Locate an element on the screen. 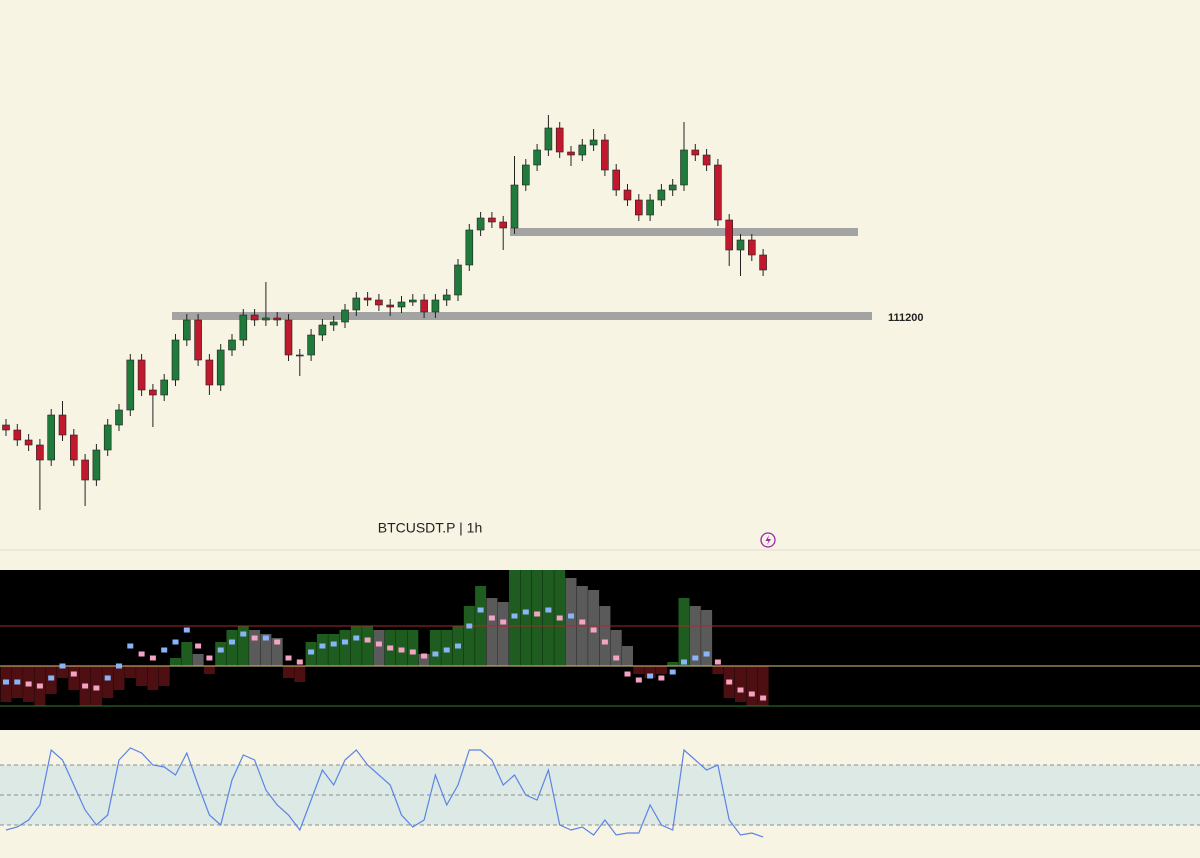  alert-icon is located at coordinates (768, 540).